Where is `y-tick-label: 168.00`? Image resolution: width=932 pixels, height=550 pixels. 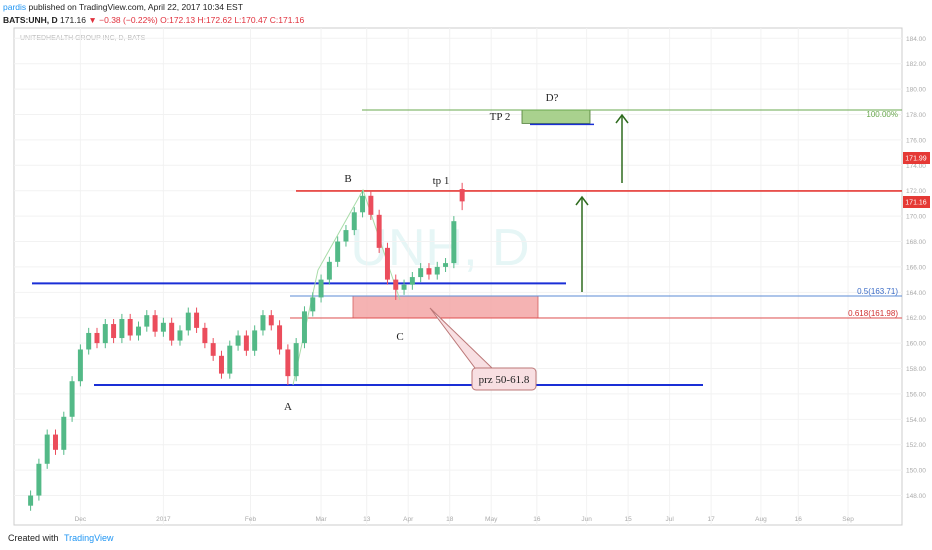
y-tick-label: 168.00 is located at coordinates (916, 242).